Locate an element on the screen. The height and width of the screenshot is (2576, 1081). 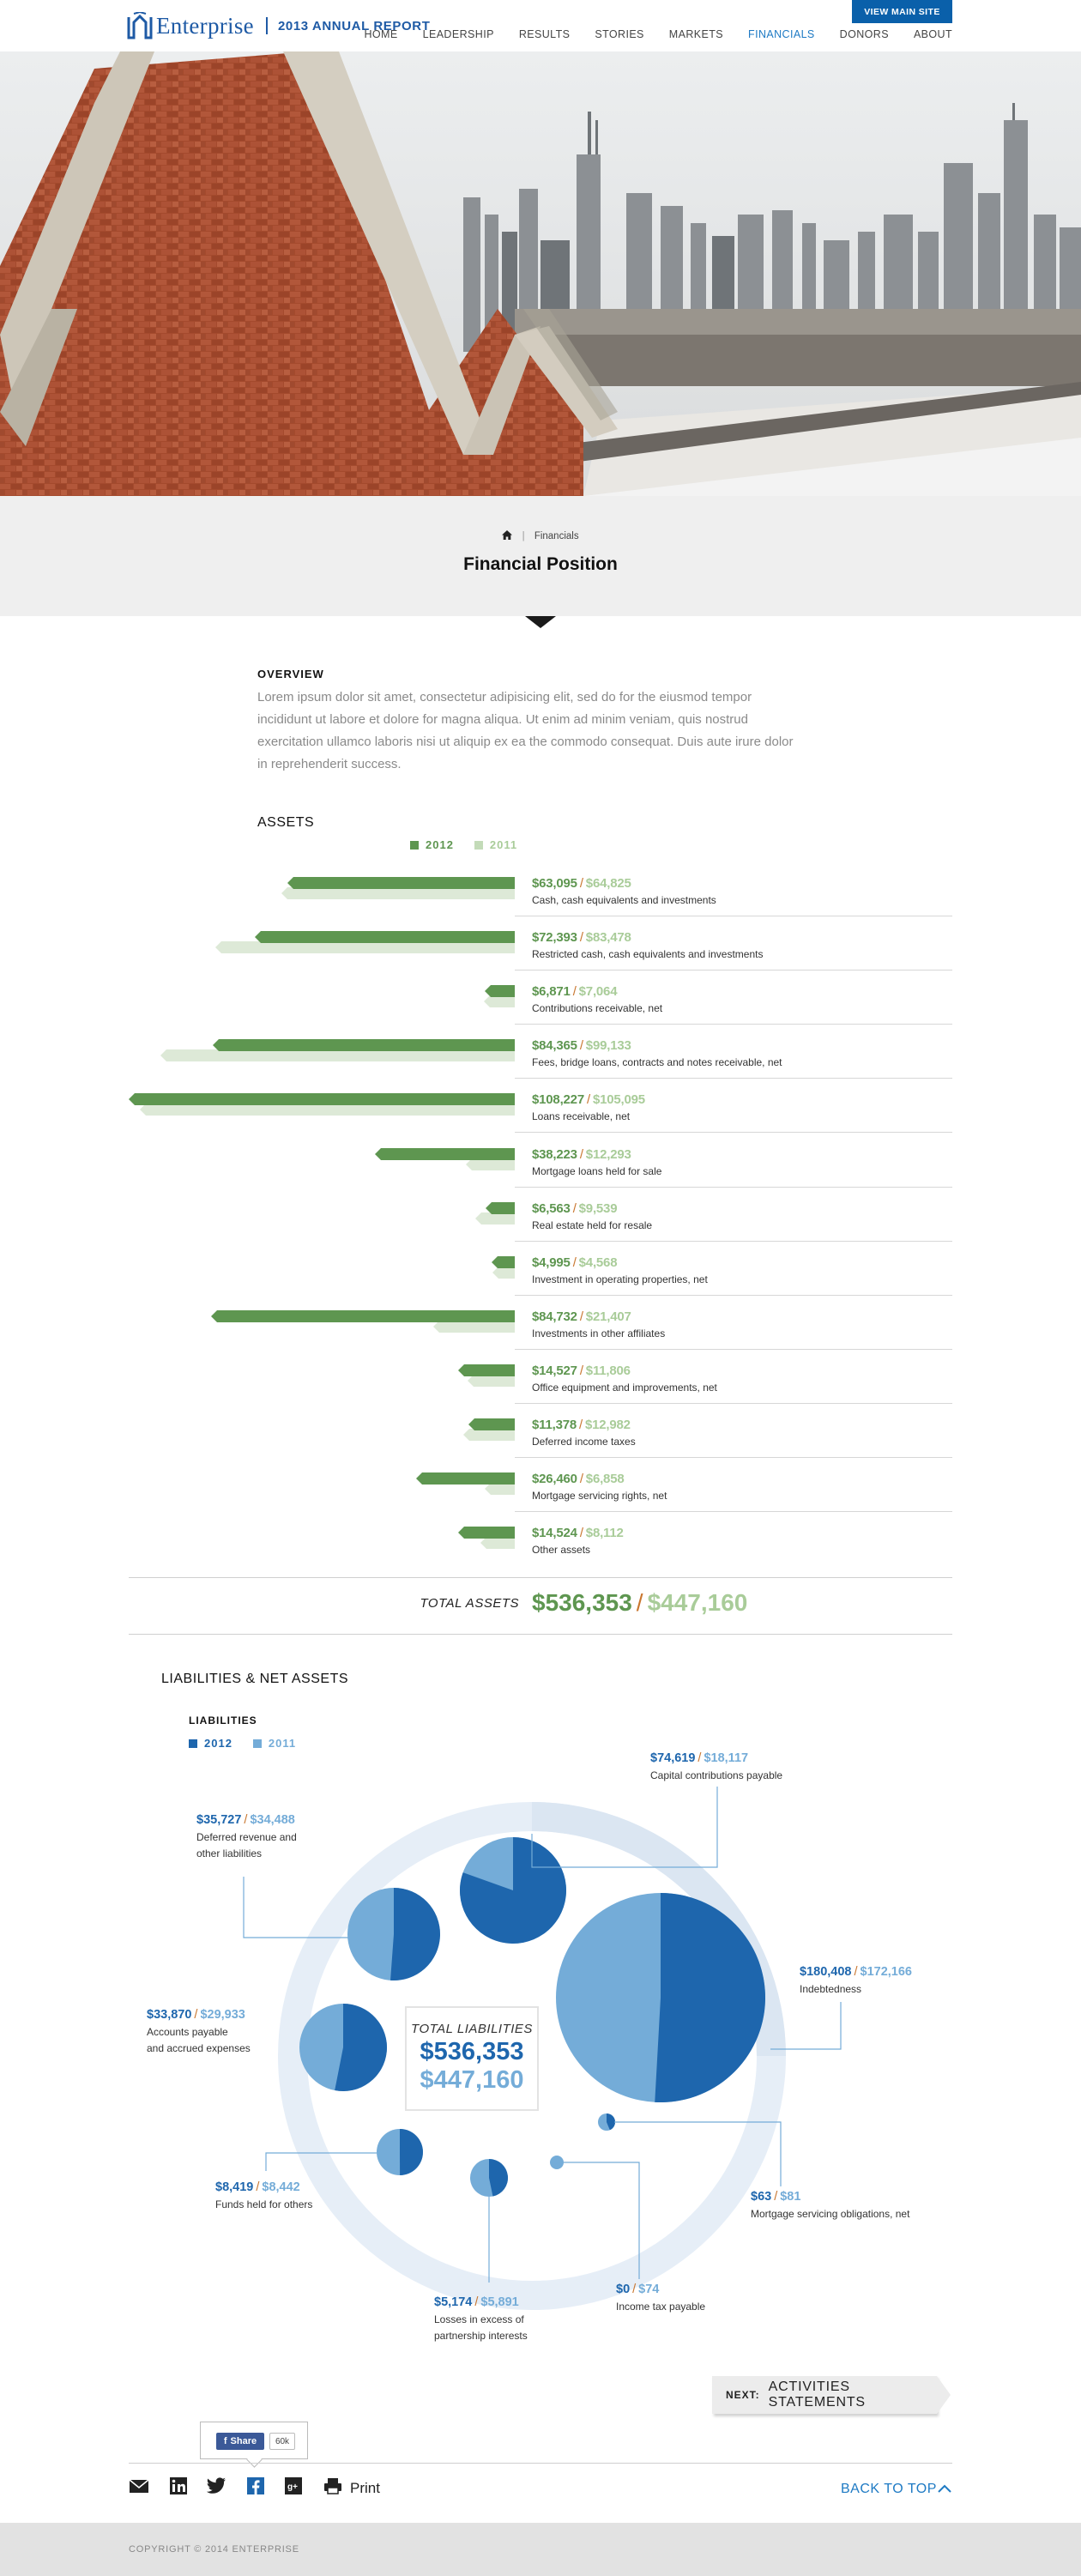
asset-values: $6,563/$9,539 is located at coordinates (575, 1208).